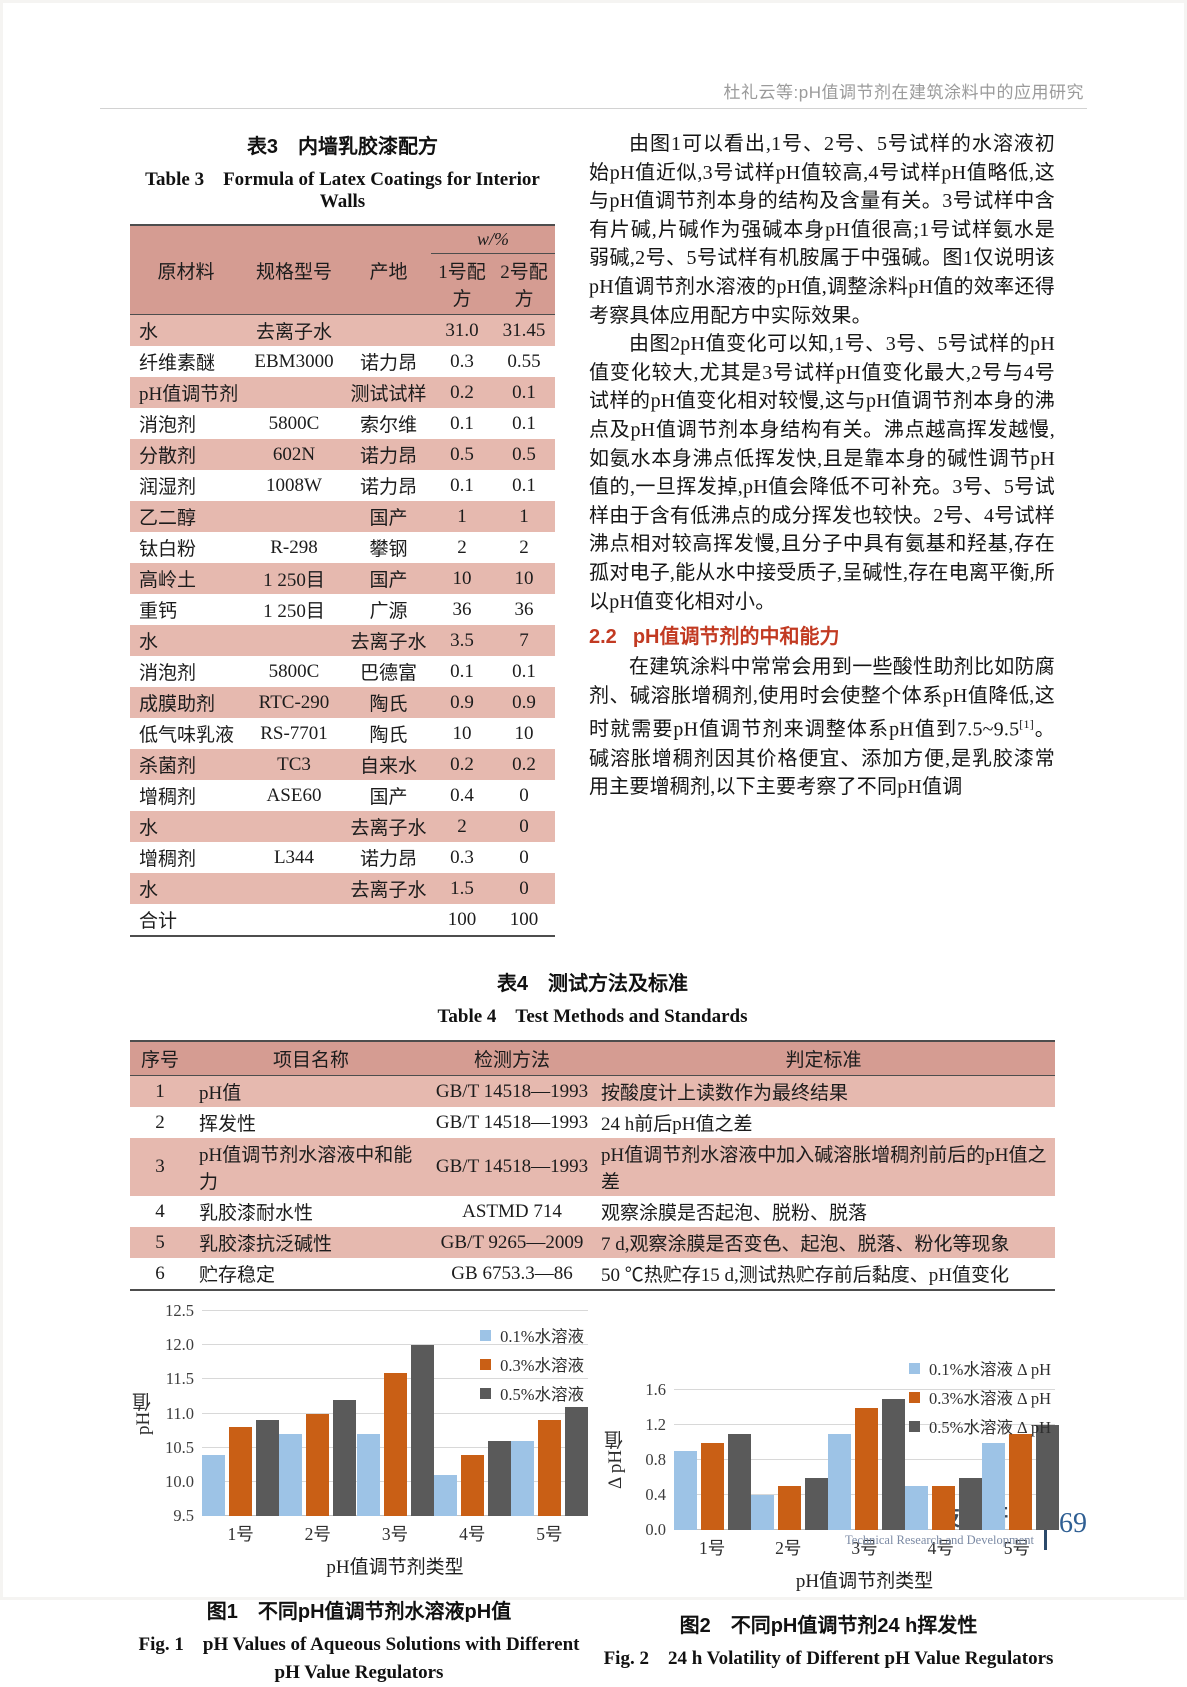 The width and height of the screenshot is (1187, 1687). I want to click on legend-item: 0.5%水溶液 Δ pH, so click(980, 1426).